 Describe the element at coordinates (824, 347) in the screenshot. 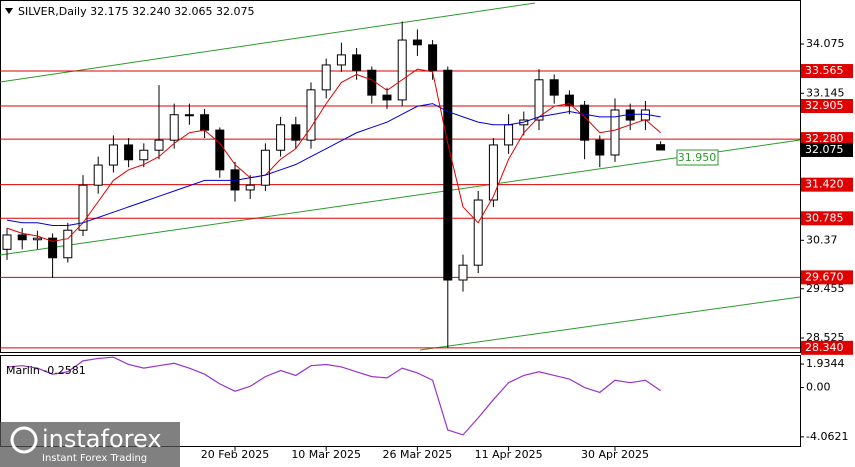

I see `level-label: 28.340` at that location.